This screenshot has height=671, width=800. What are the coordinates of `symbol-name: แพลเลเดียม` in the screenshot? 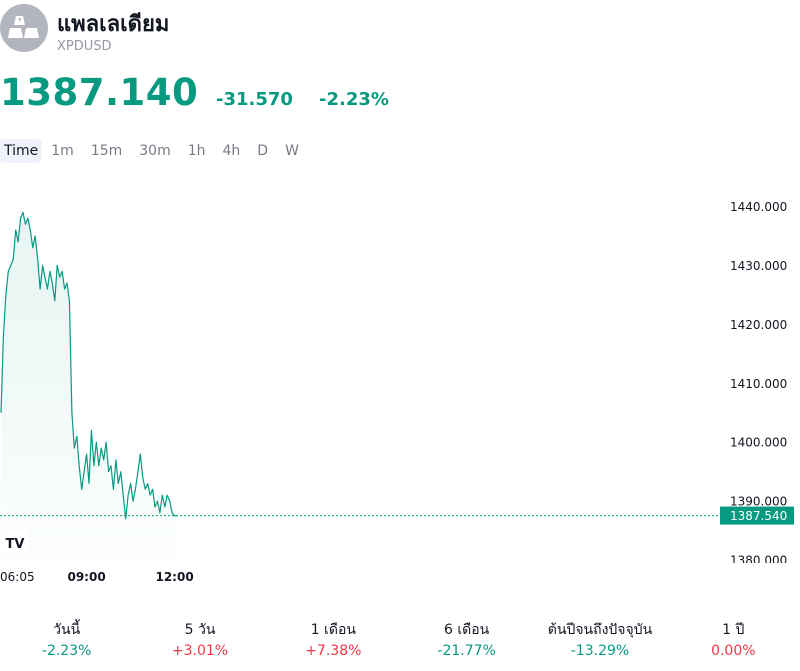 It's located at (113, 24).